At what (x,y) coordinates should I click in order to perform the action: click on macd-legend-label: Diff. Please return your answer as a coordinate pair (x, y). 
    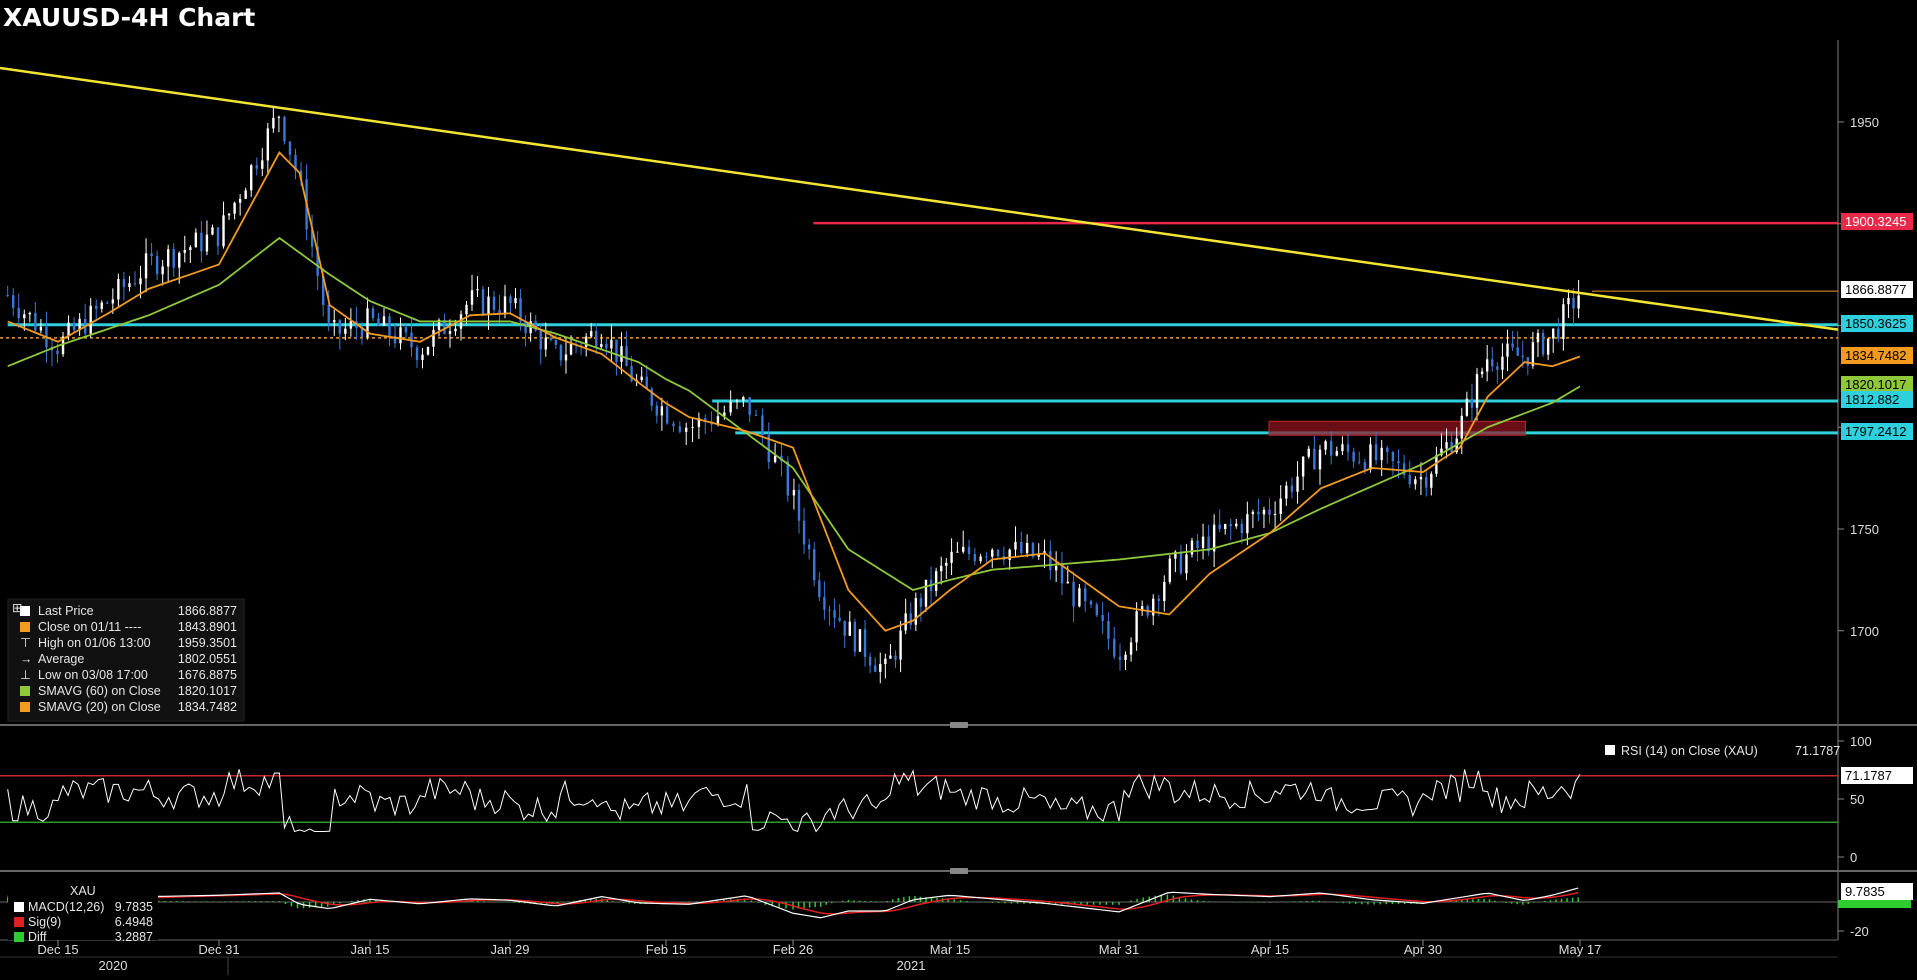
    Looking at the image, I should click on (37, 937).